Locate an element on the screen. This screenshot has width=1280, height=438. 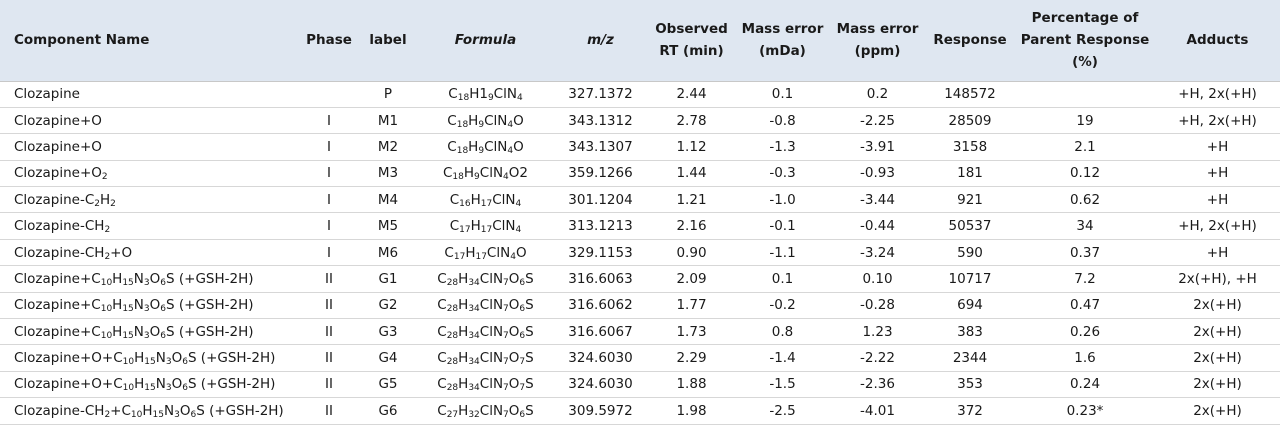
column-header-line: m/z is located at coordinates (600, 40).